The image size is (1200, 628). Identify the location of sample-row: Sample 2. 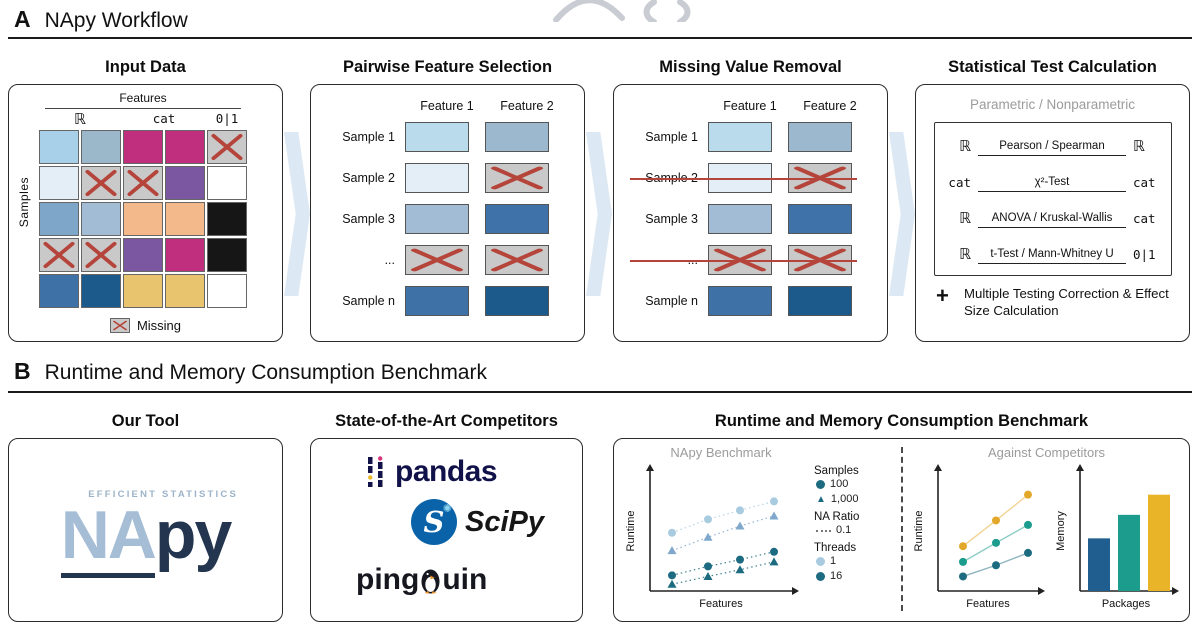
(451, 178).